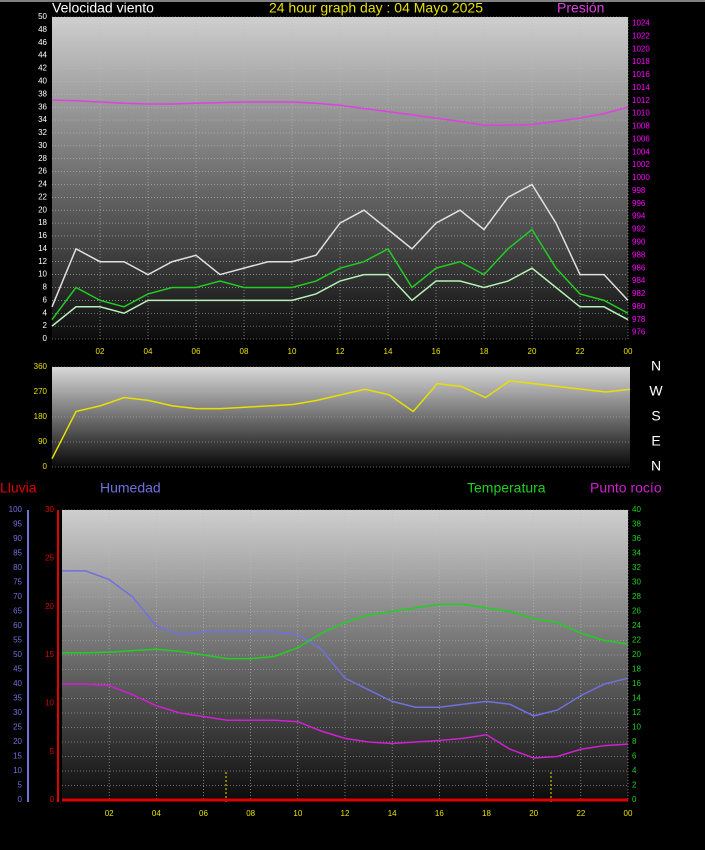 The width and height of the screenshot is (705, 850). What do you see at coordinates (636, 611) in the screenshot?
I see `y-tick-label: 26` at bounding box center [636, 611].